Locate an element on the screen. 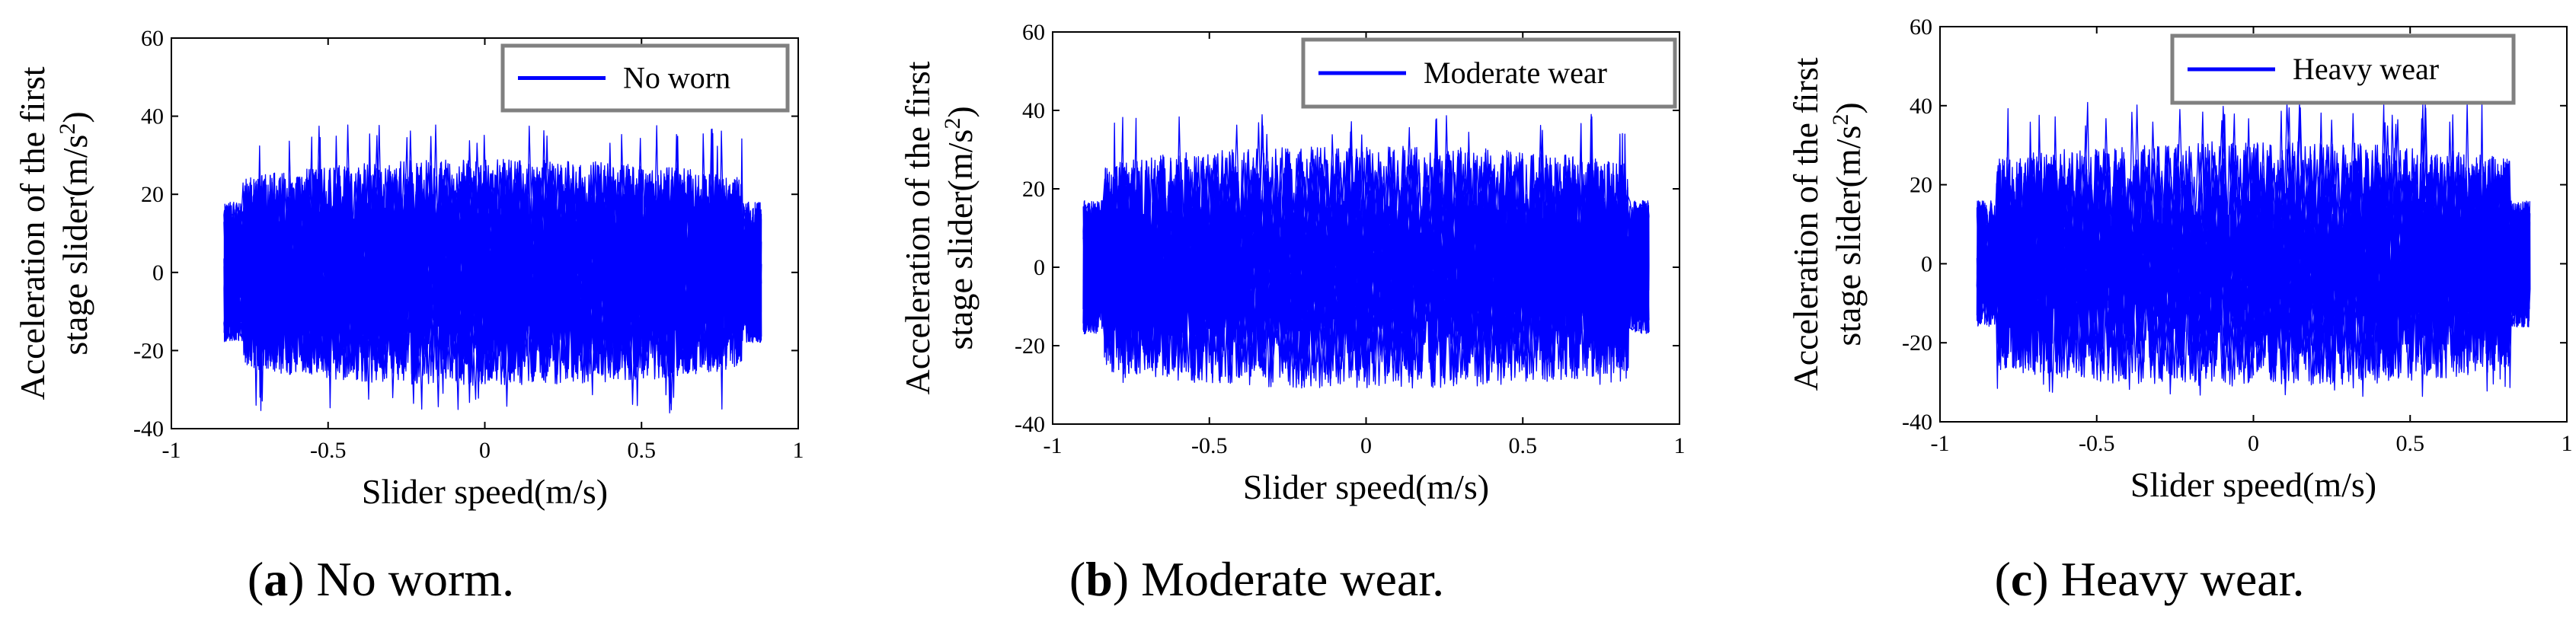  legend-label: No worn is located at coordinates (677, 78).